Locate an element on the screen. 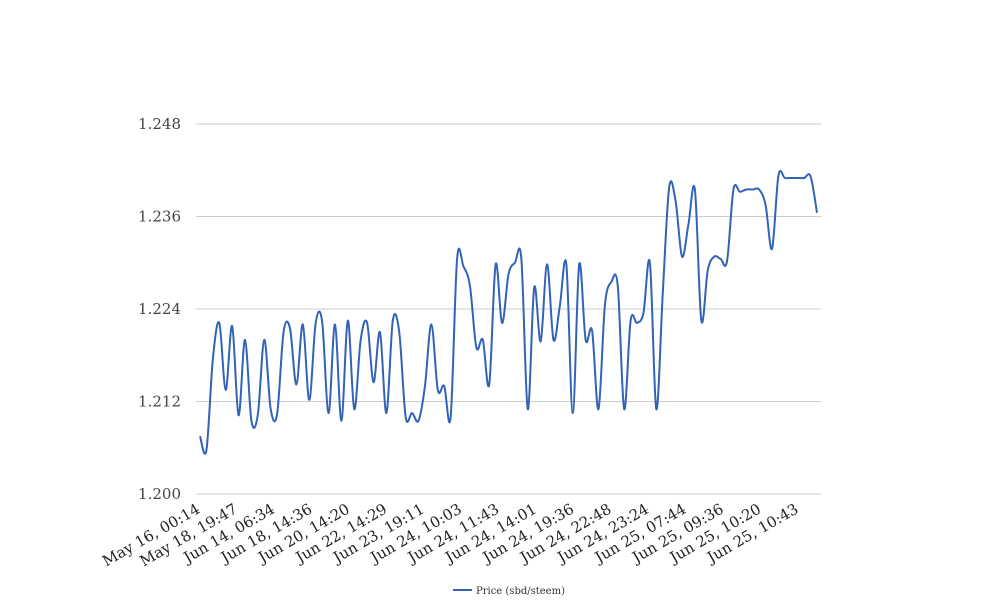  y-tick-label: 1.248 is located at coordinates (159, 124).